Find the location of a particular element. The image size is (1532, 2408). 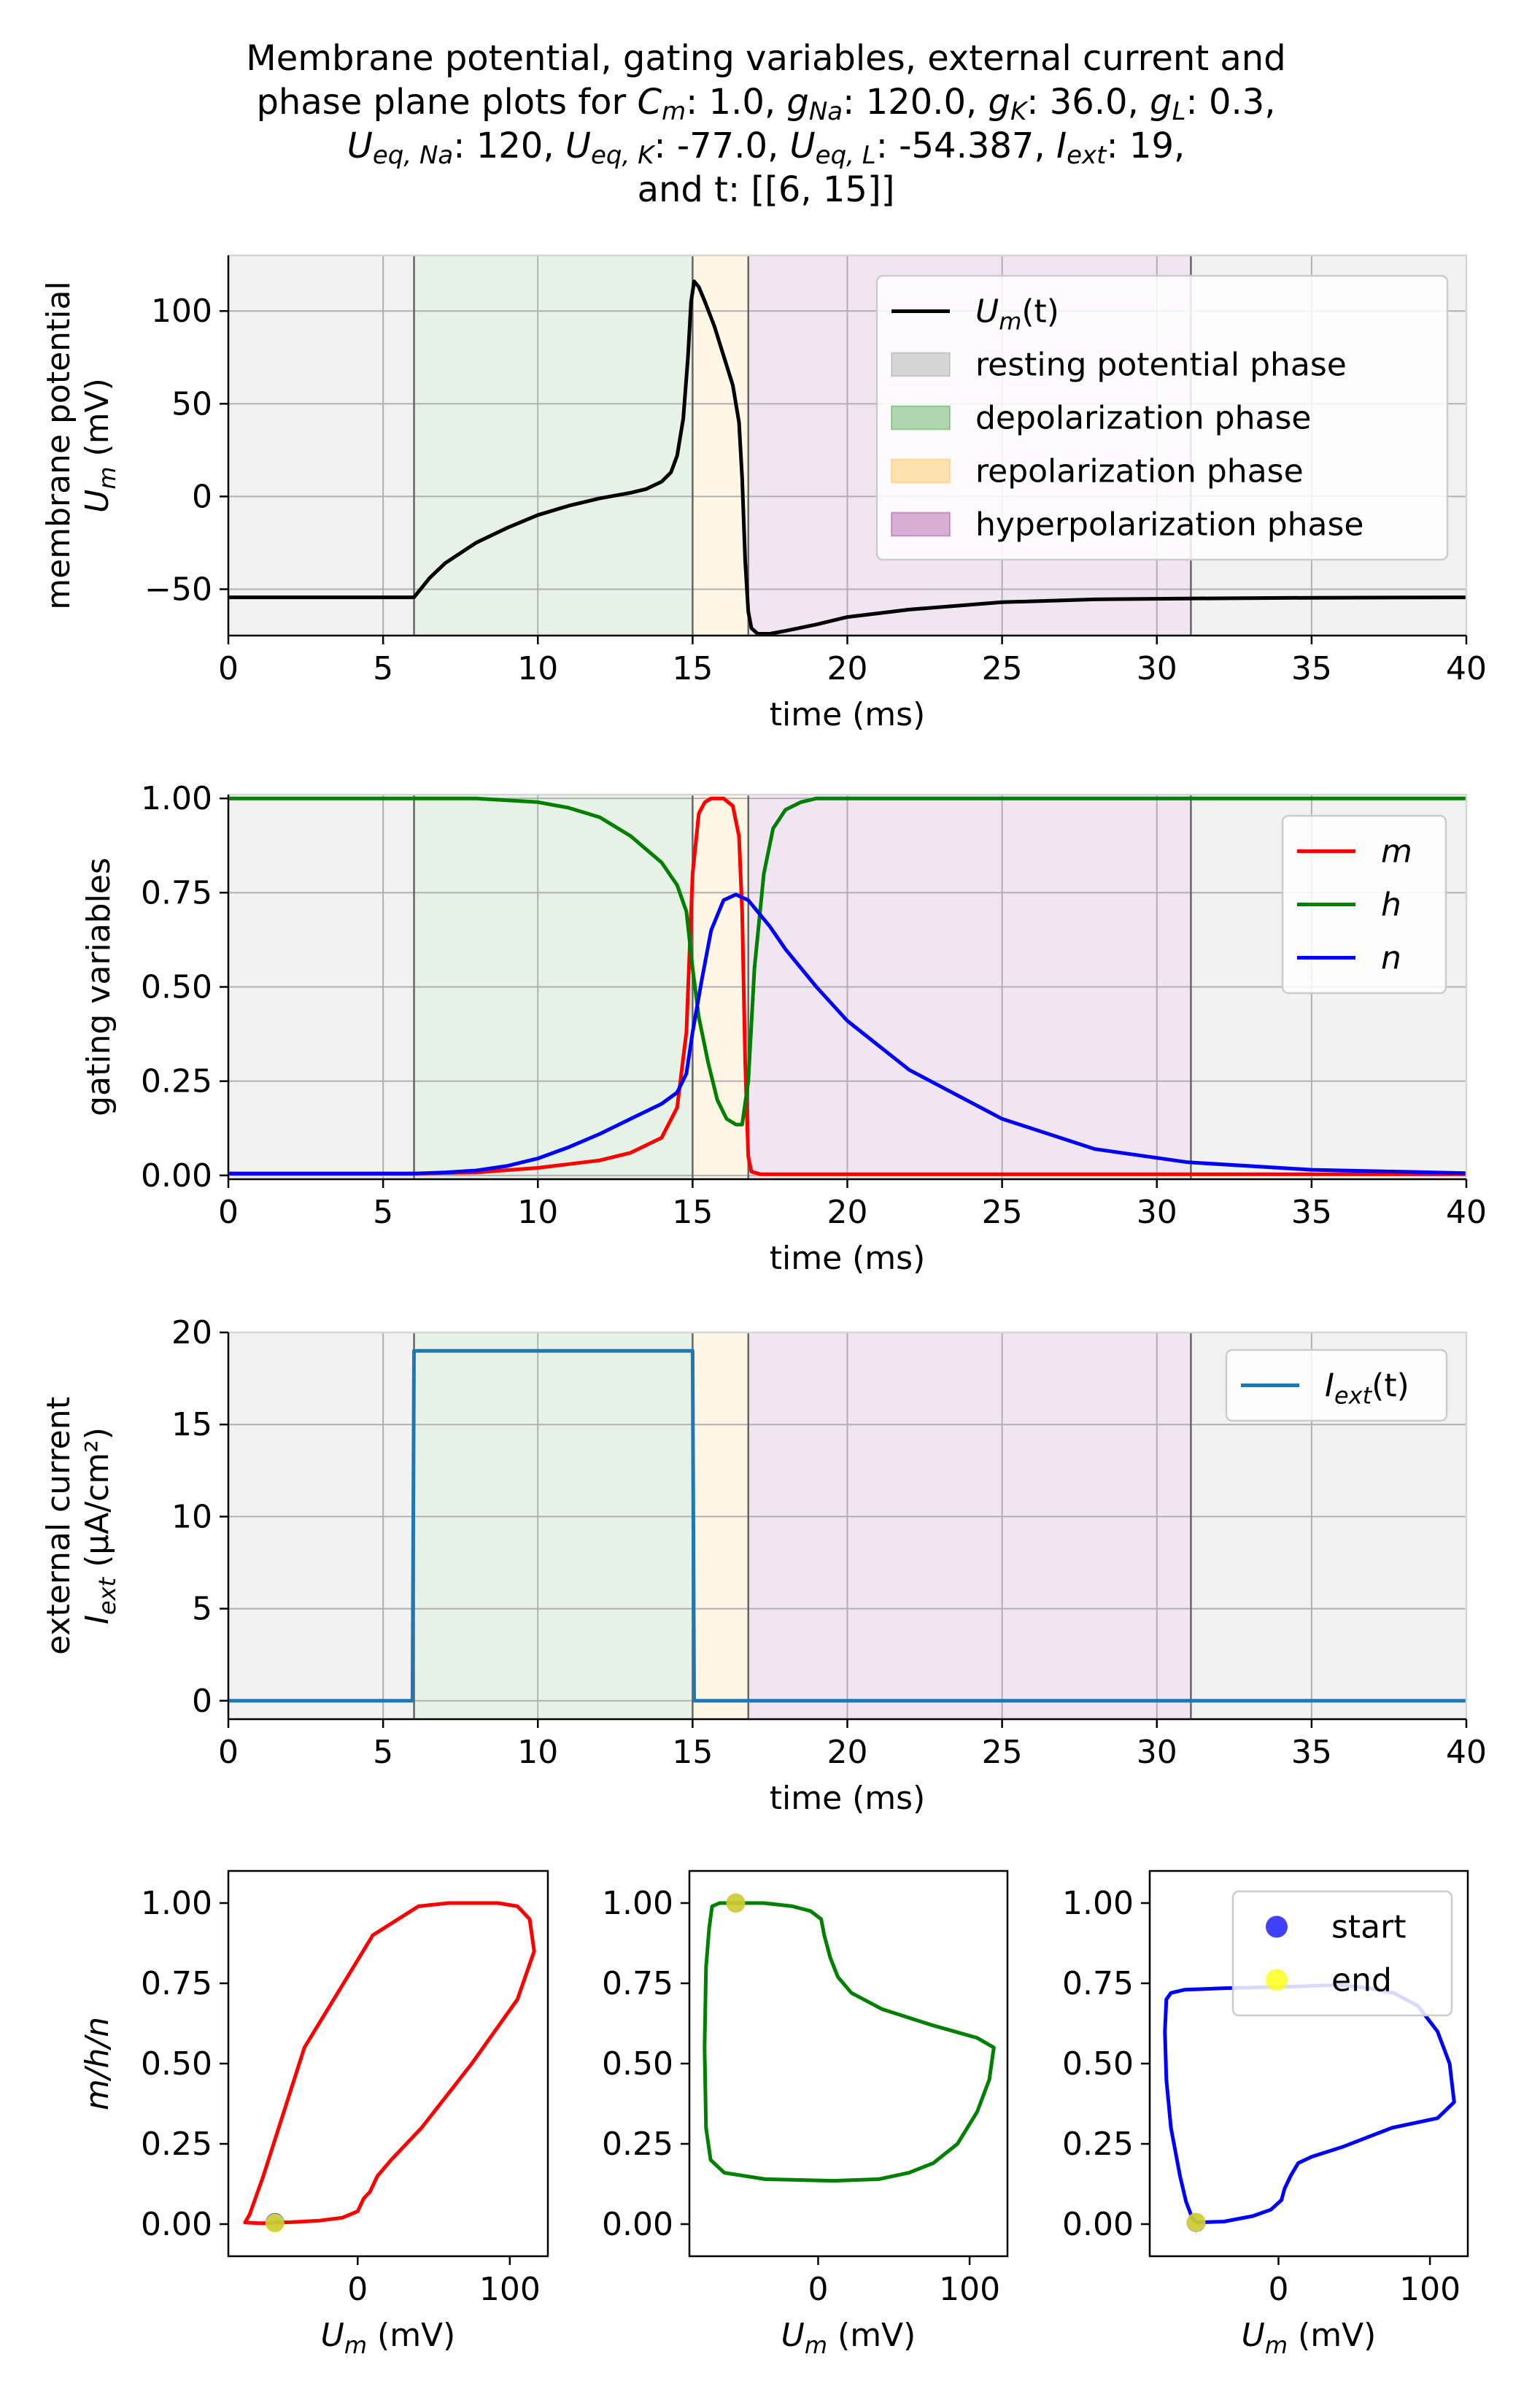

chart-phase_m: 0 100 0.00 0.25 0.50 0.75 1.00 Um (mV) m/h/n is located at coordinates (314, 2114).